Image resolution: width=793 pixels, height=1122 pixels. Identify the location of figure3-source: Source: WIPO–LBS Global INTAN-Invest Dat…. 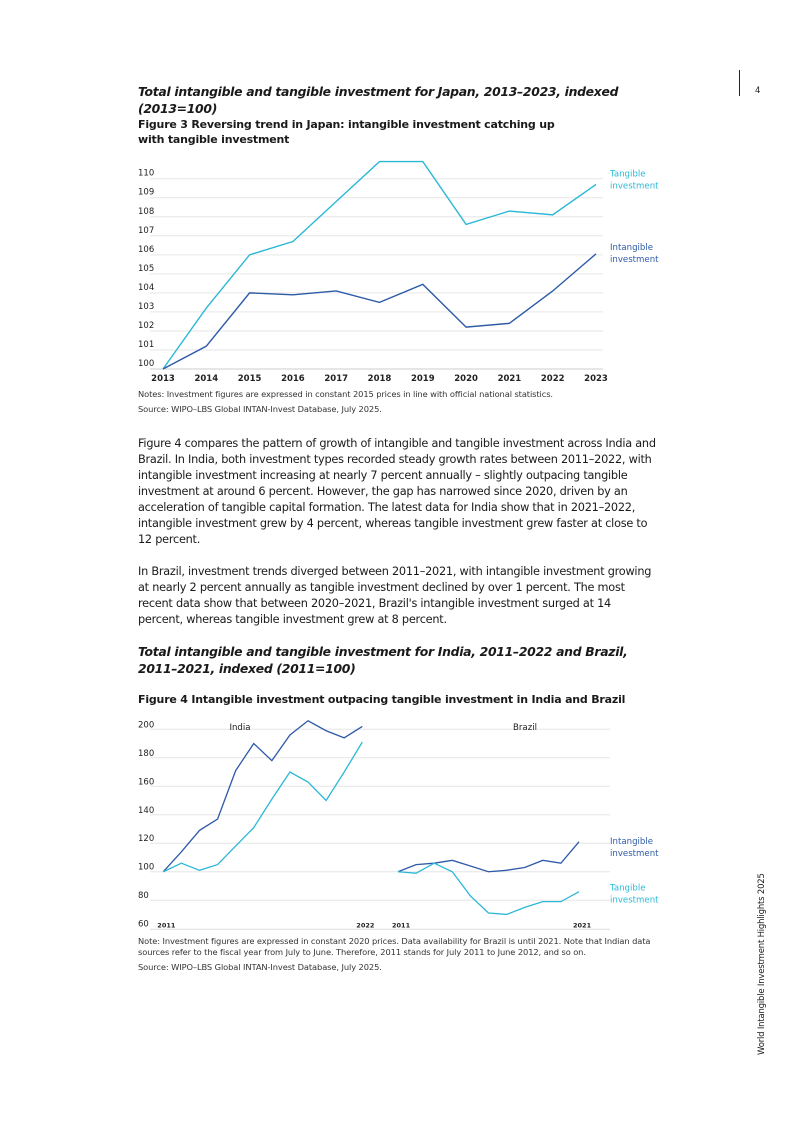
(260, 409).